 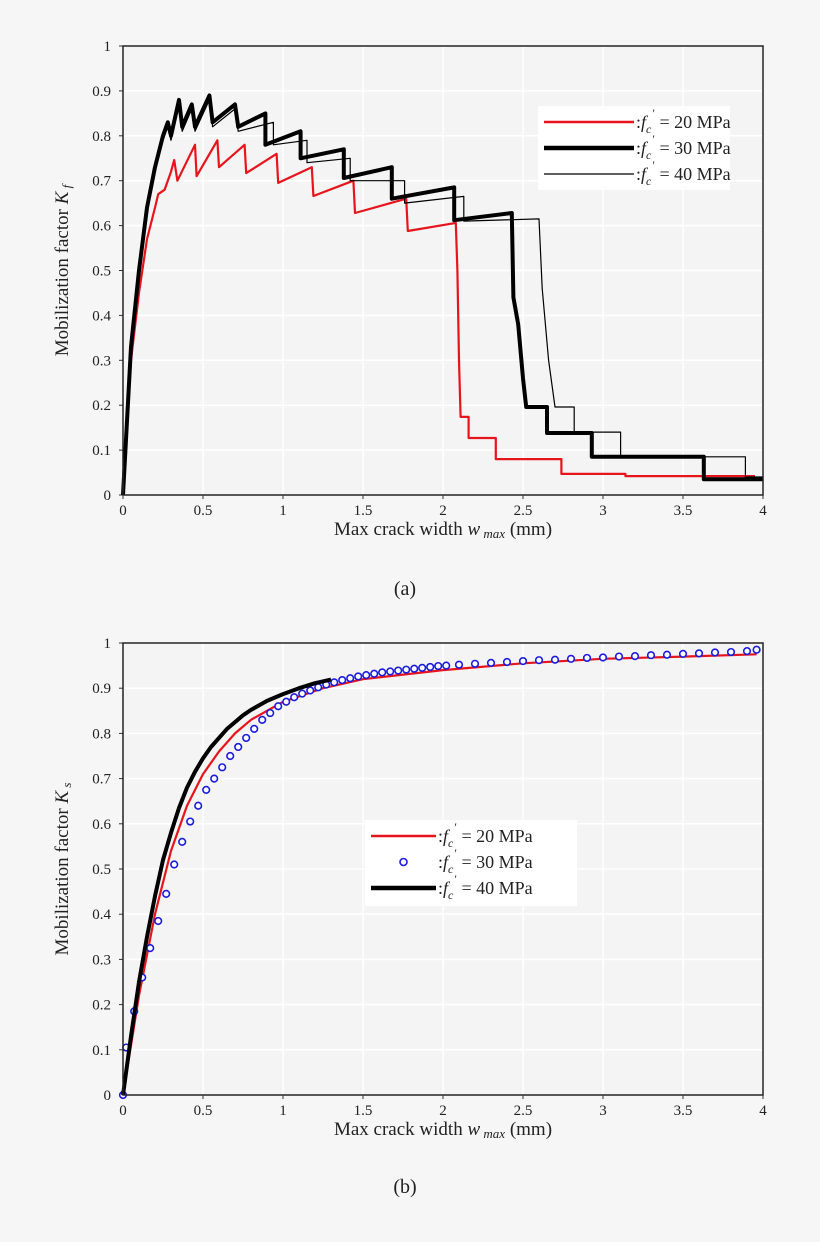 What do you see at coordinates (634, 148) in the screenshot?
I see `legend: :fc′ = 20 MPa:fc′ = 30 MPa:fc′ = 40 MPa` at bounding box center [634, 148].